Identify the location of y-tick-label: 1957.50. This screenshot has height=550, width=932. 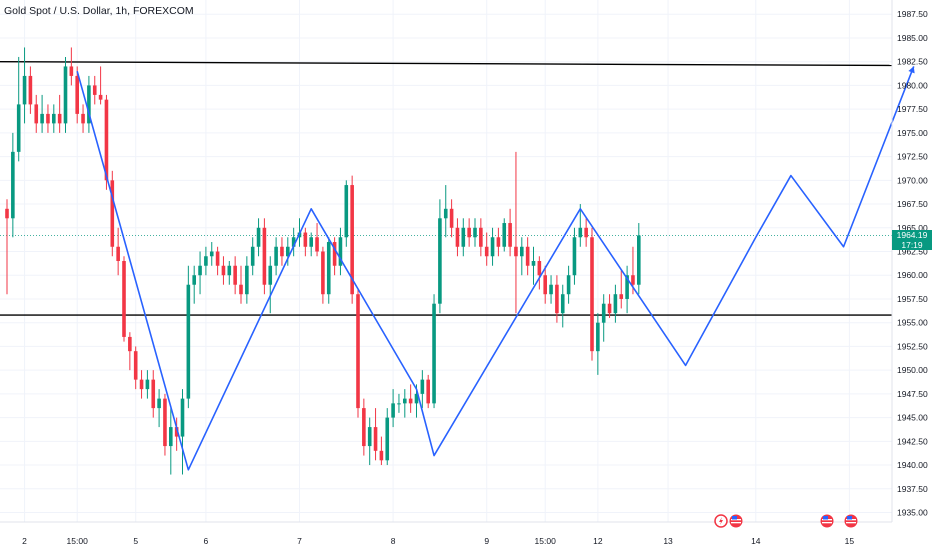
(912, 299).